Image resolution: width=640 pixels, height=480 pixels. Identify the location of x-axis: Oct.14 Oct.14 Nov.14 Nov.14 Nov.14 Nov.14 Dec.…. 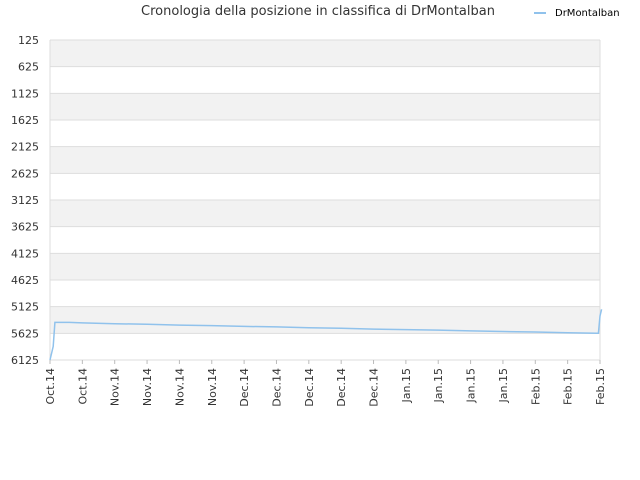
(325, 383).